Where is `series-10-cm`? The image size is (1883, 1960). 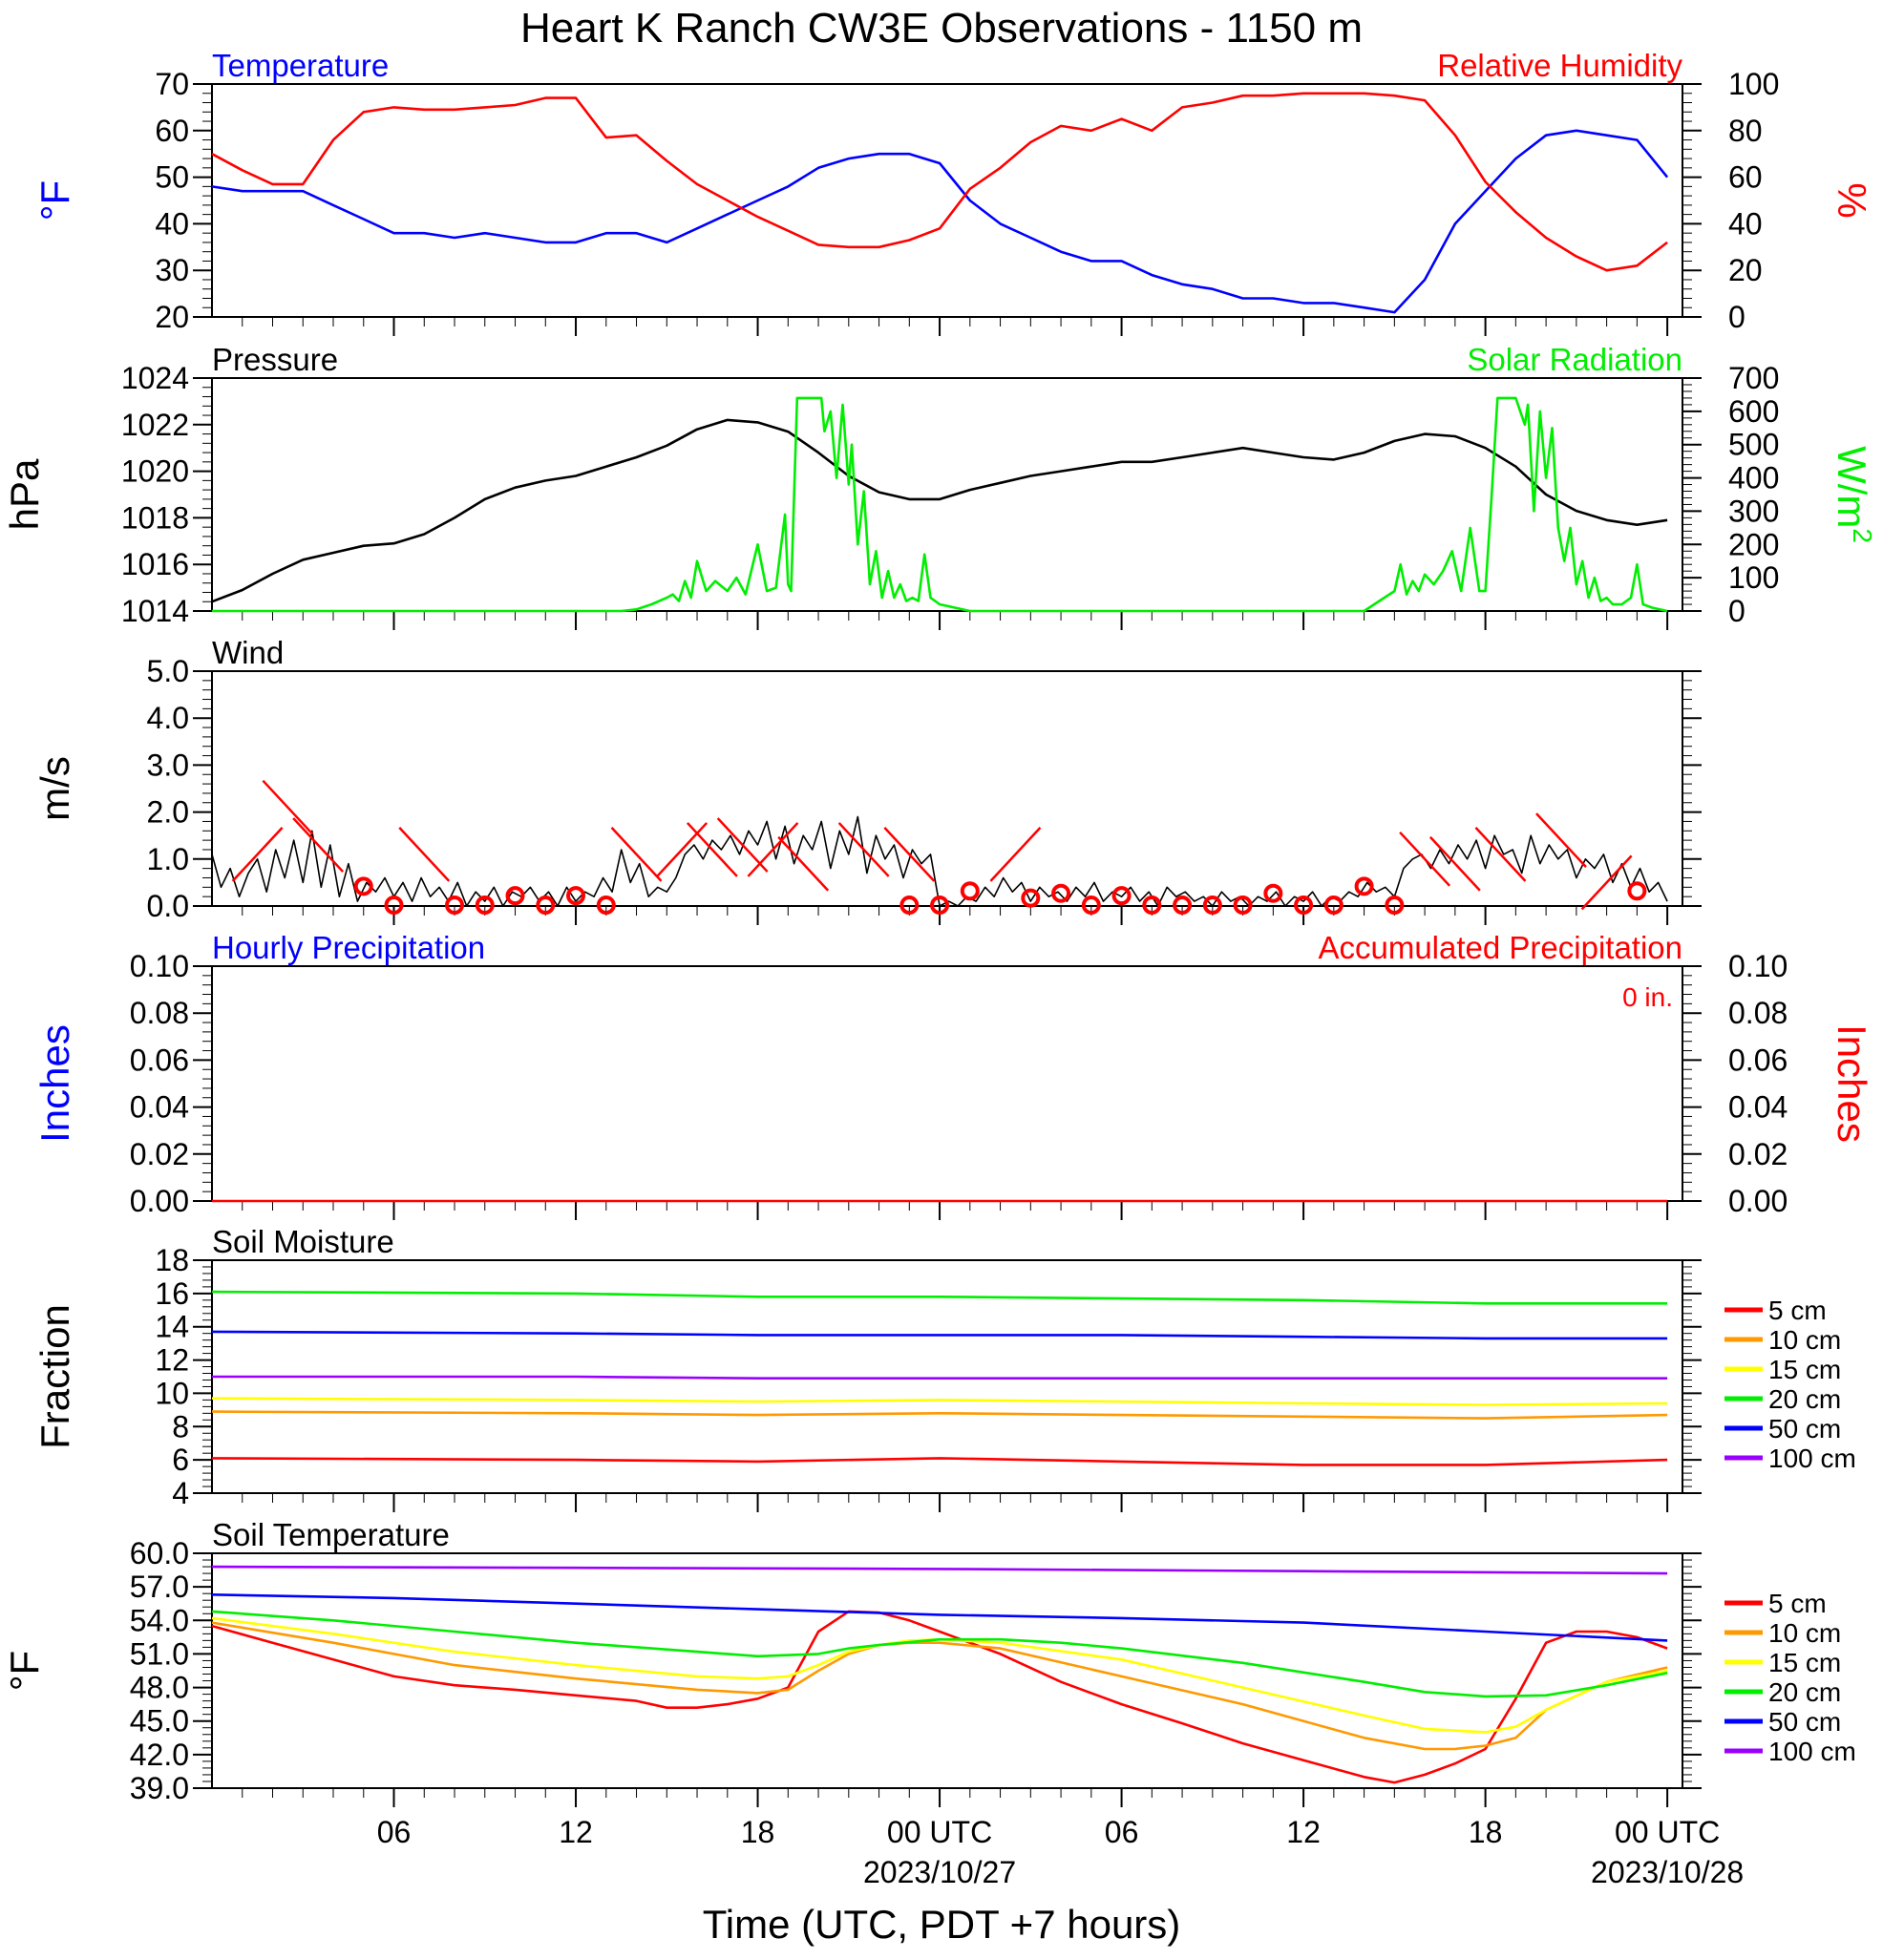 series-10-cm is located at coordinates (939, 1415).